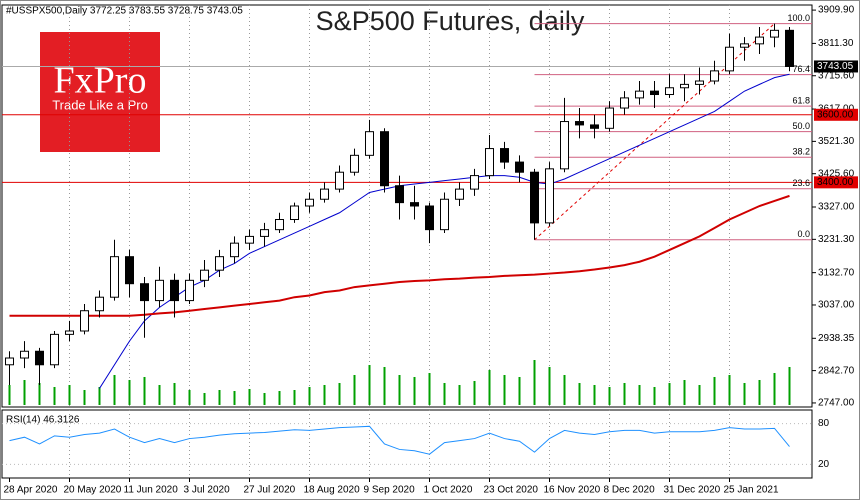 This screenshot has height=500, width=860. I want to click on fib-label: 76.4, so click(801, 69).